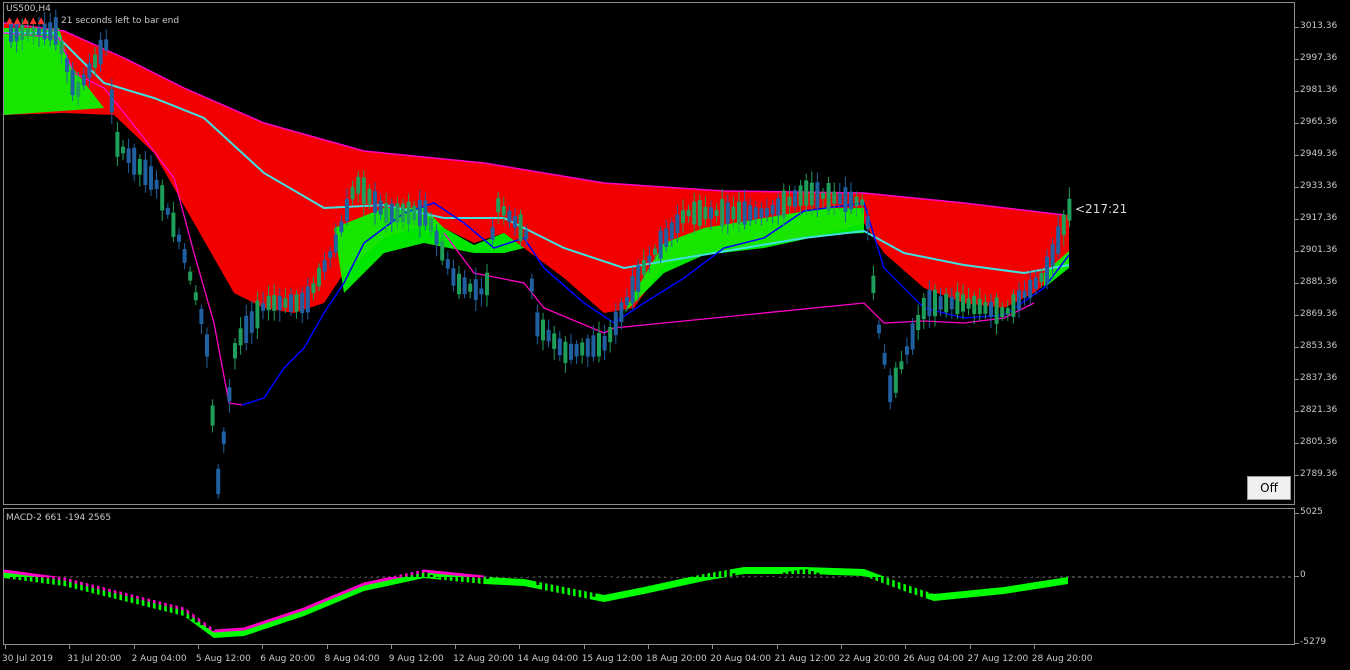  Describe the element at coordinates (1269, 488) in the screenshot. I see `off-button: Off` at that location.